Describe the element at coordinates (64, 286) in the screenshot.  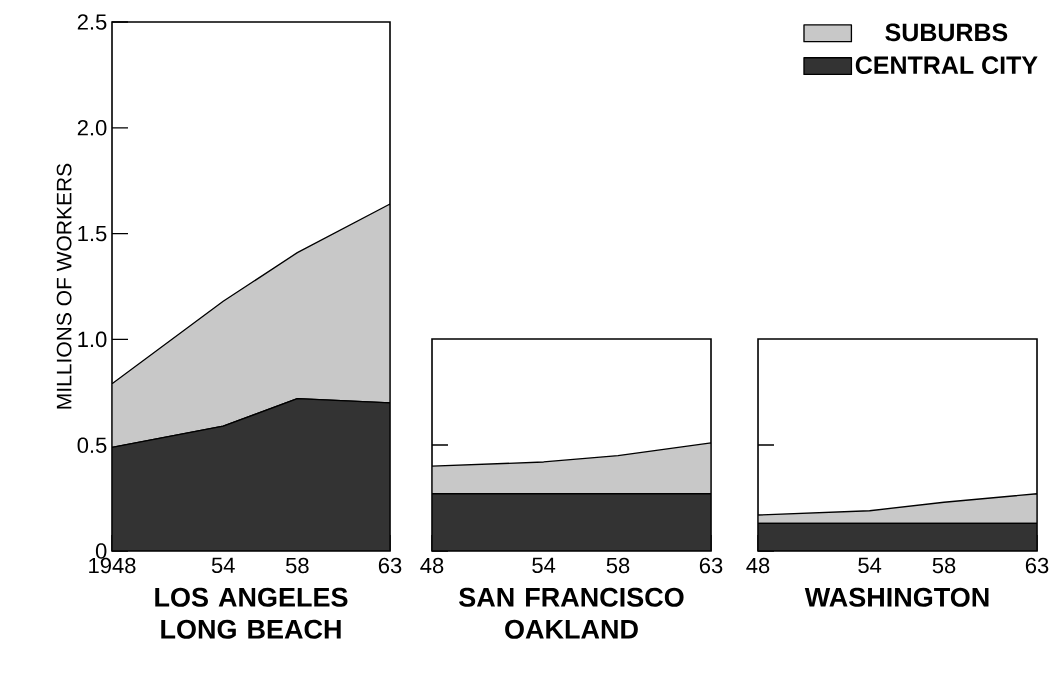
I see `y-axis-title: MILLIONS OF WORKERS` at that location.